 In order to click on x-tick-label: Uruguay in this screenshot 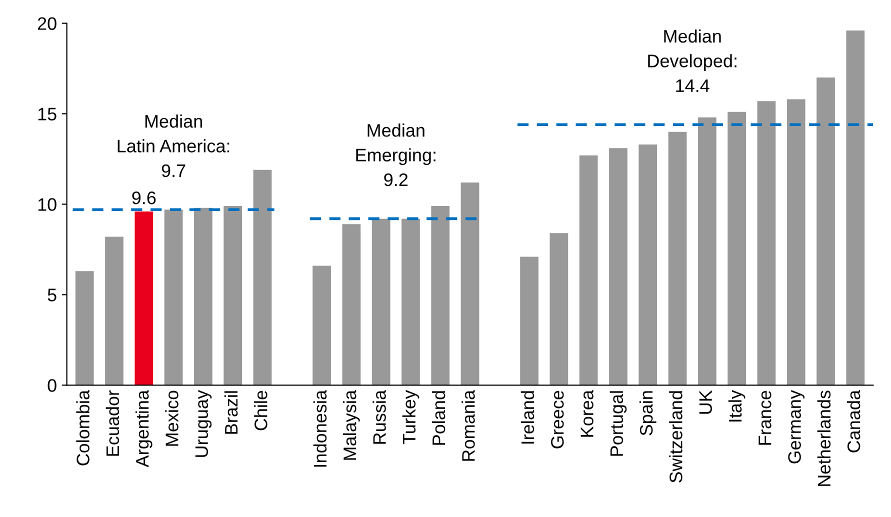, I will do `click(203, 423)`.